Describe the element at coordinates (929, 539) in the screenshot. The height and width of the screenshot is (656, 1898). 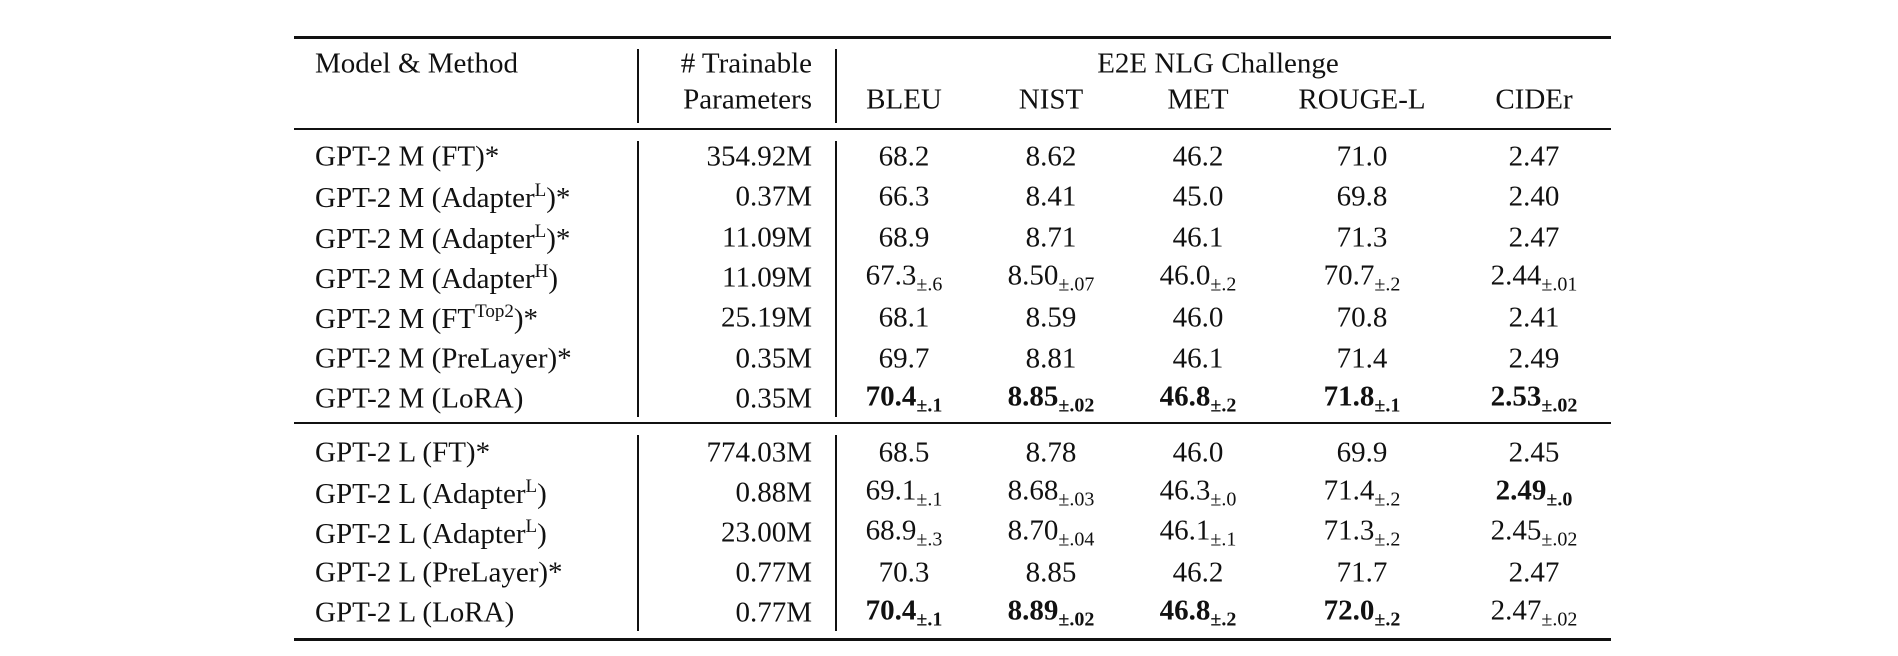
I see `score-std: ±.3` at that location.